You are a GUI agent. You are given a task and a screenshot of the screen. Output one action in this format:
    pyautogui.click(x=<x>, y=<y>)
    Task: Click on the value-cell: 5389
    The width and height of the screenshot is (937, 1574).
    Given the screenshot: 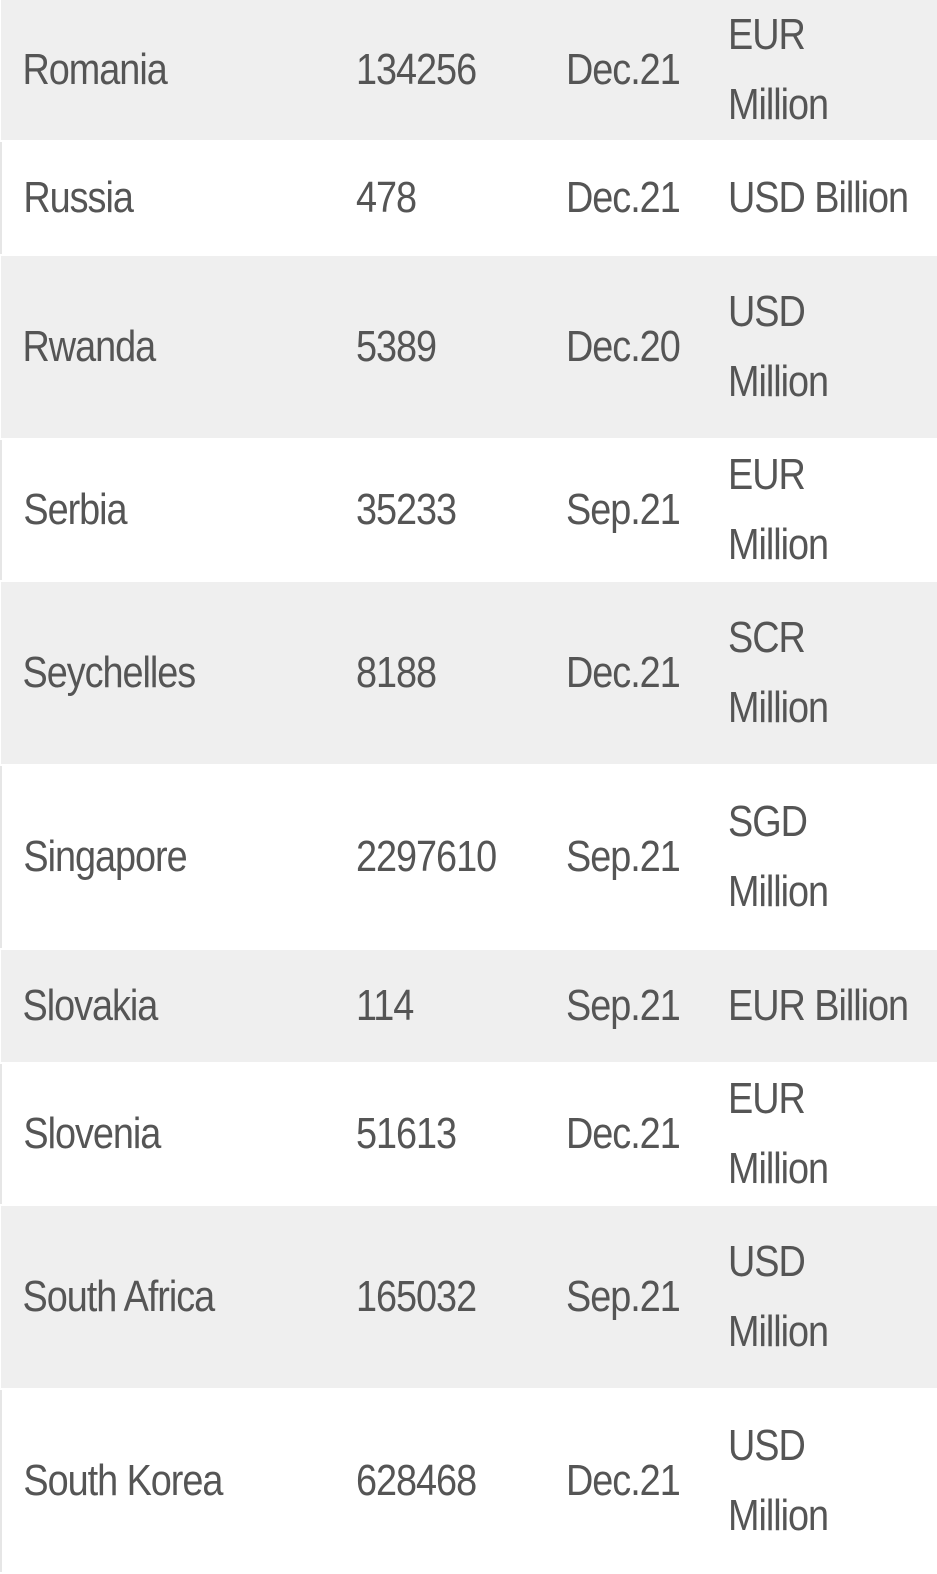 What is the action you would take?
    pyautogui.click(x=396, y=346)
    